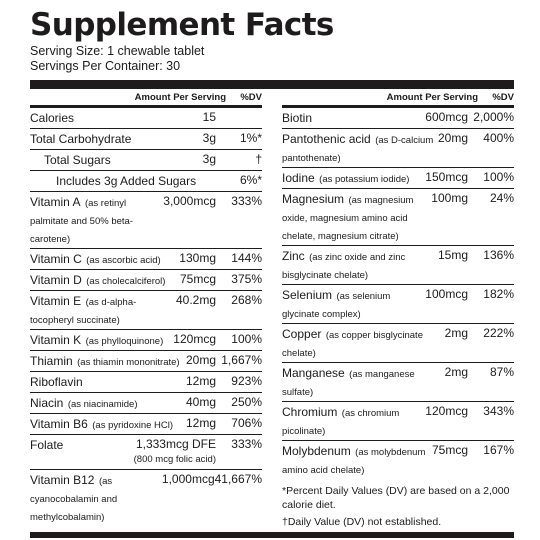 The height and width of the screenshot is (540, 540). What do you see at coordinates (56, 301) in the screenshot?
I see `nutrient-name: Vitamin E` at bounding box center [56, 301].